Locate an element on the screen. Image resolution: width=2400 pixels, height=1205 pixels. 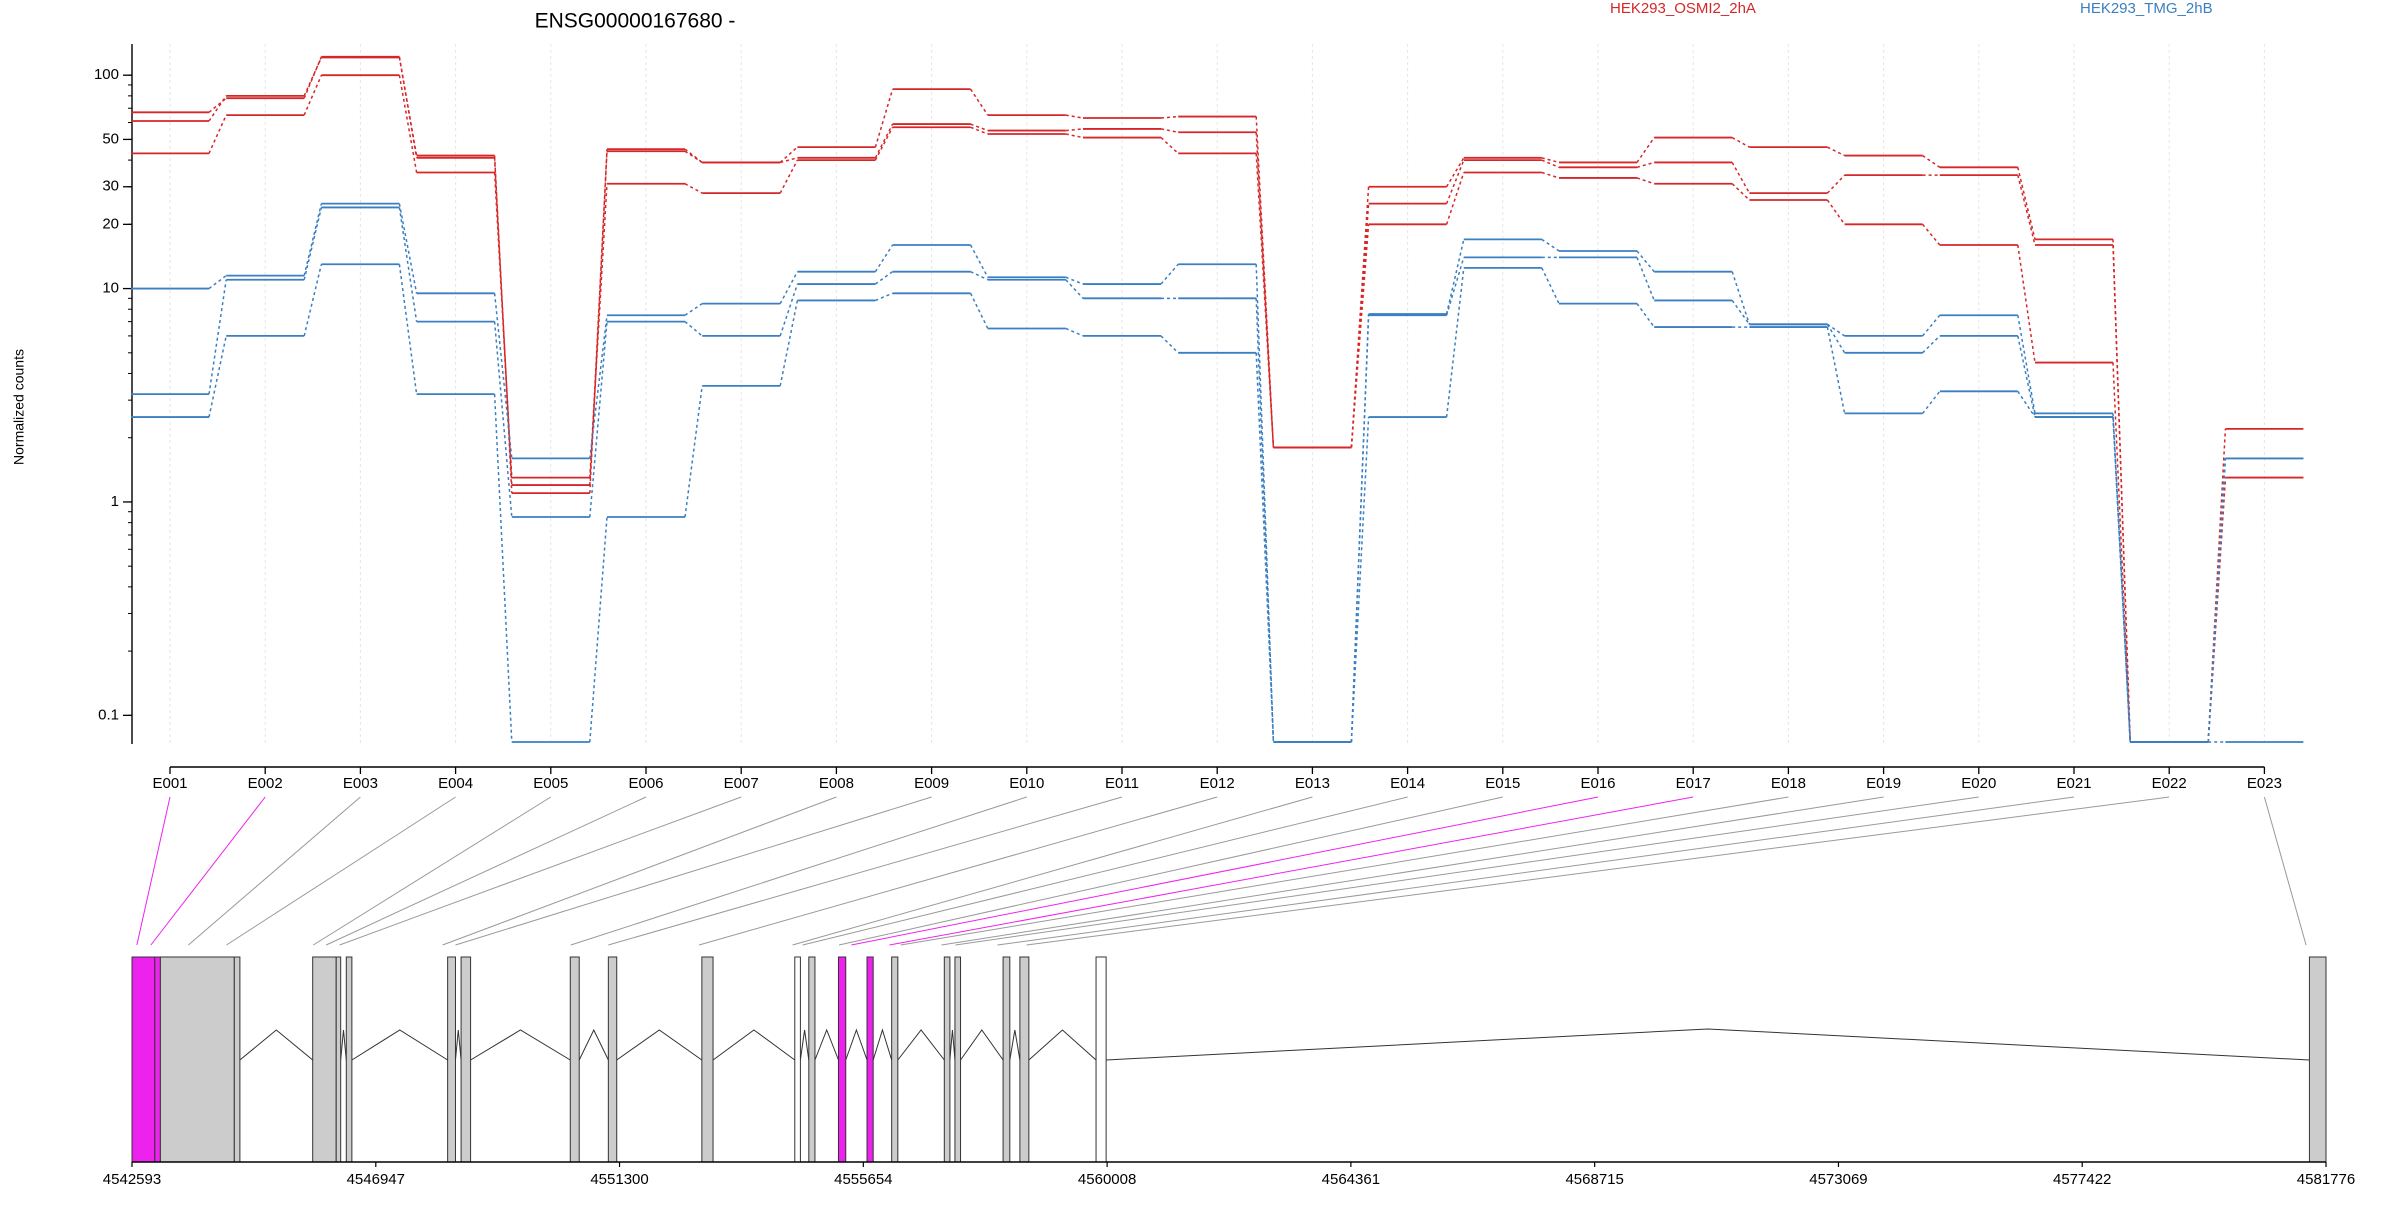
x-tick-label: E003 is located at coordinates (360, 783).